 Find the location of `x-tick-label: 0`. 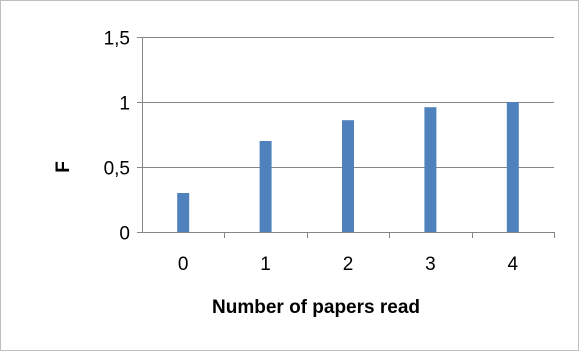

x-tick-label: 0 is located at coordinates (183, 264).